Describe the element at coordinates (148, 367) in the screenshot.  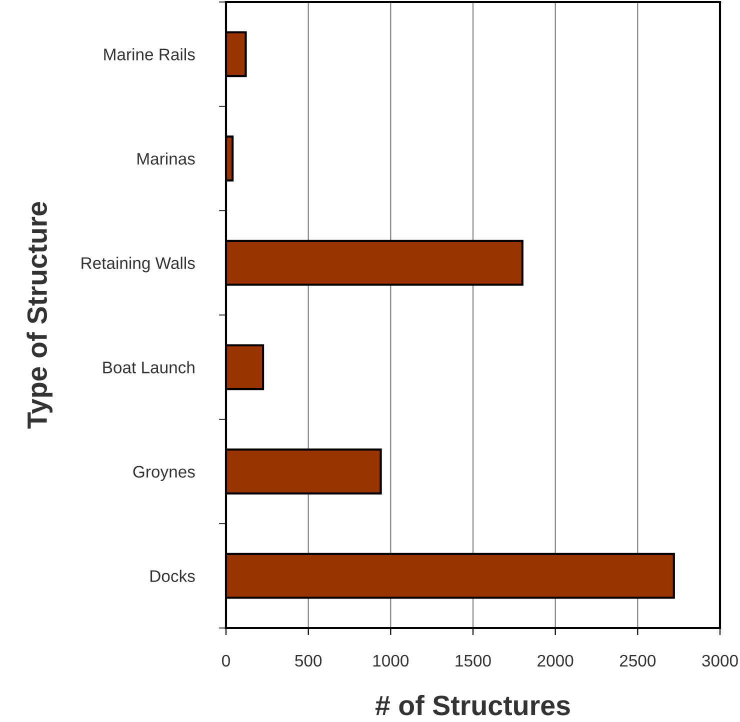
I see `y-tick-label: Boat Launch` at that location.